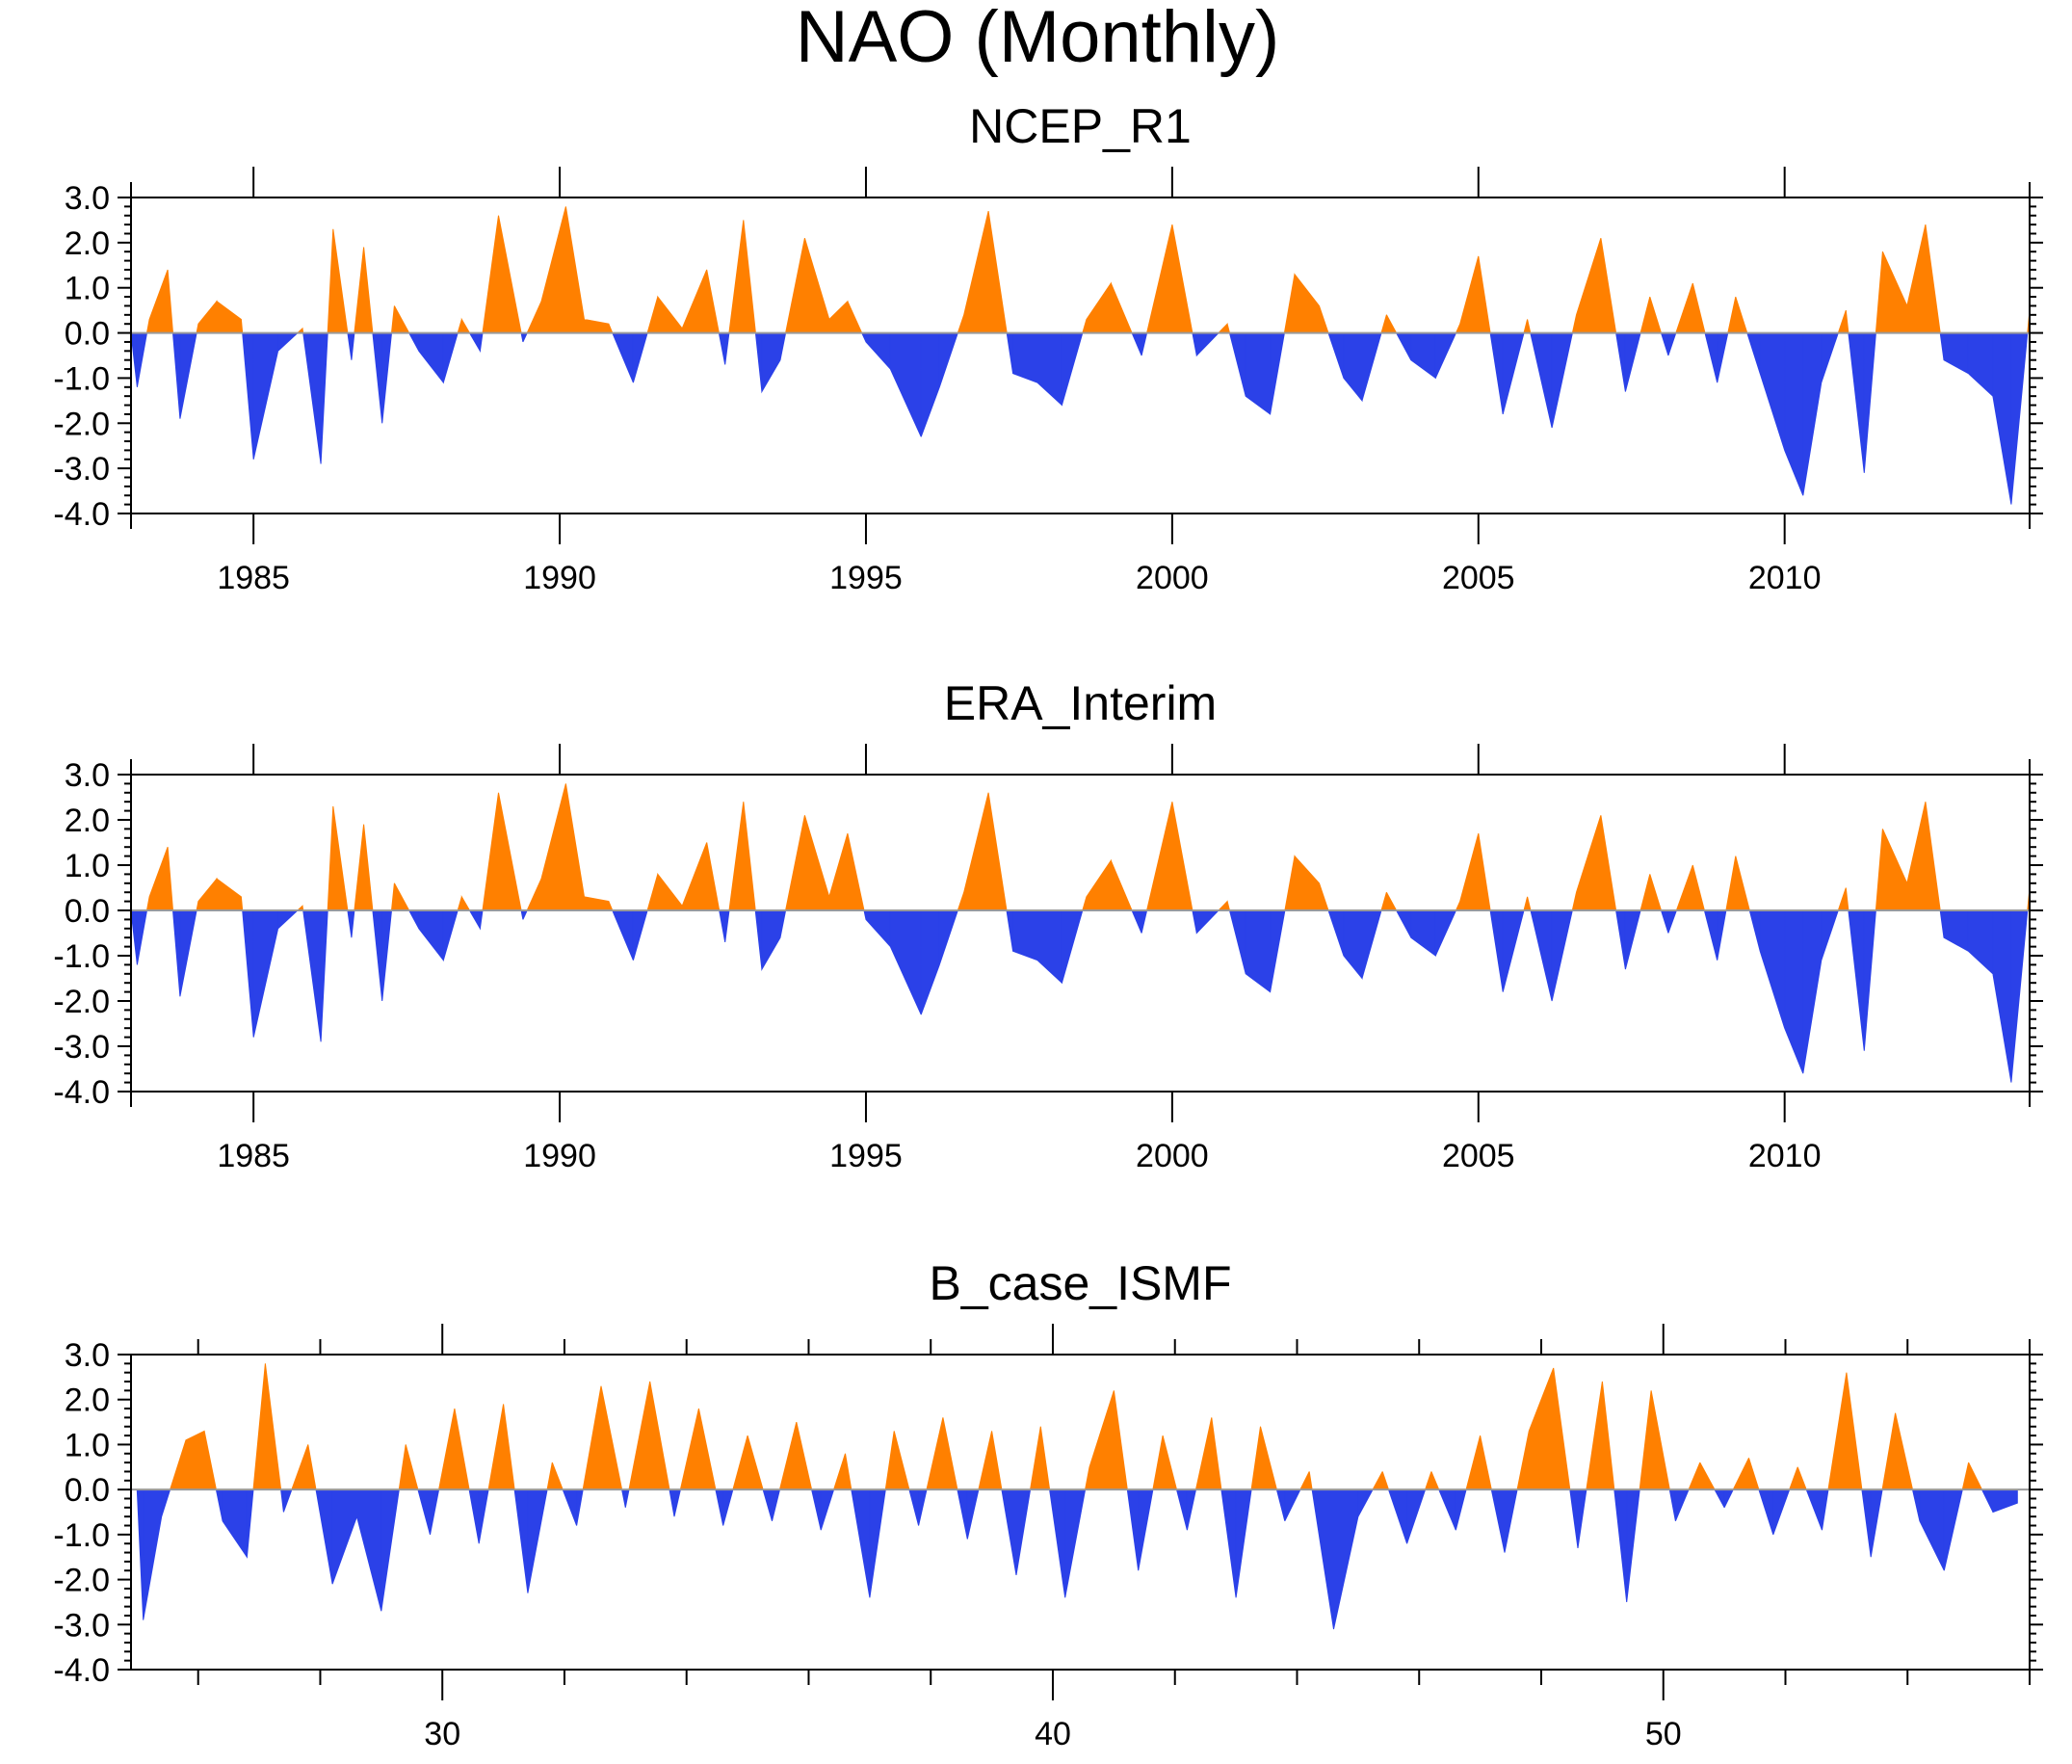 The image size is (2072, 1764). I want to click on panel-title: ERA_Interim, so click(1080, 703).